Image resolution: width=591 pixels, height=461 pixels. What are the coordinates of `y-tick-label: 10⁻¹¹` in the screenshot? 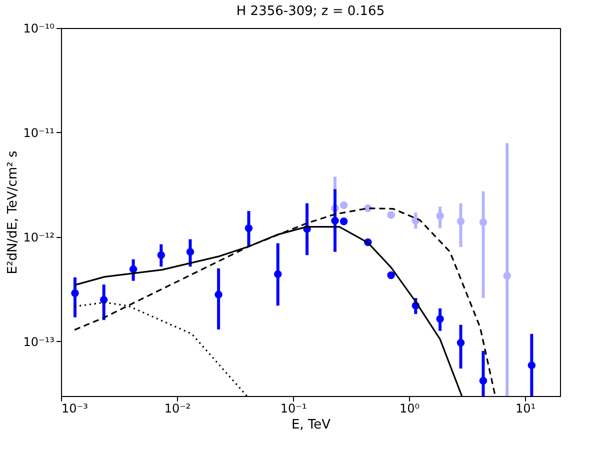 It's located at (39, 133).